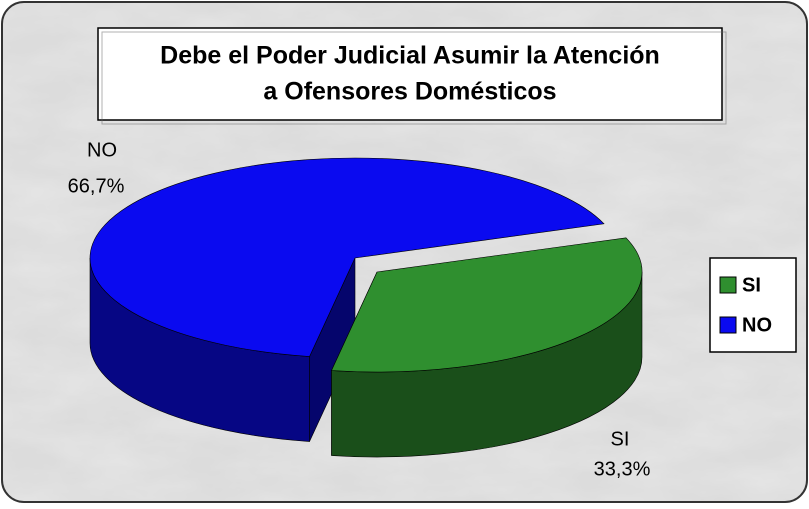 The width and height of the screenshot is (809, 509). I want to click on slice, so click(487, 305).